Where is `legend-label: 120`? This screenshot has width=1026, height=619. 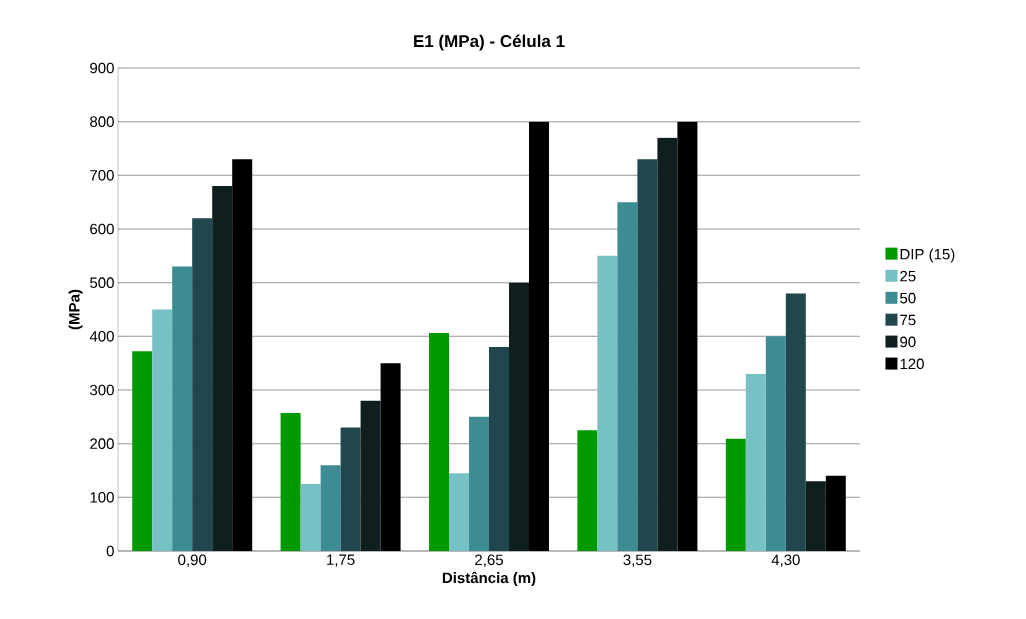 legend-label: 120 is located at coordinates (912, 364).